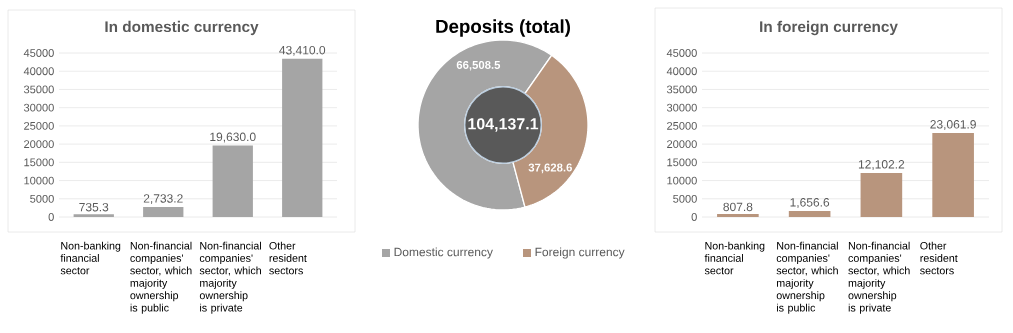 This screenshot has width=1013, height=333. I want to click on data-label: 66,508.5, so click(478, 65).